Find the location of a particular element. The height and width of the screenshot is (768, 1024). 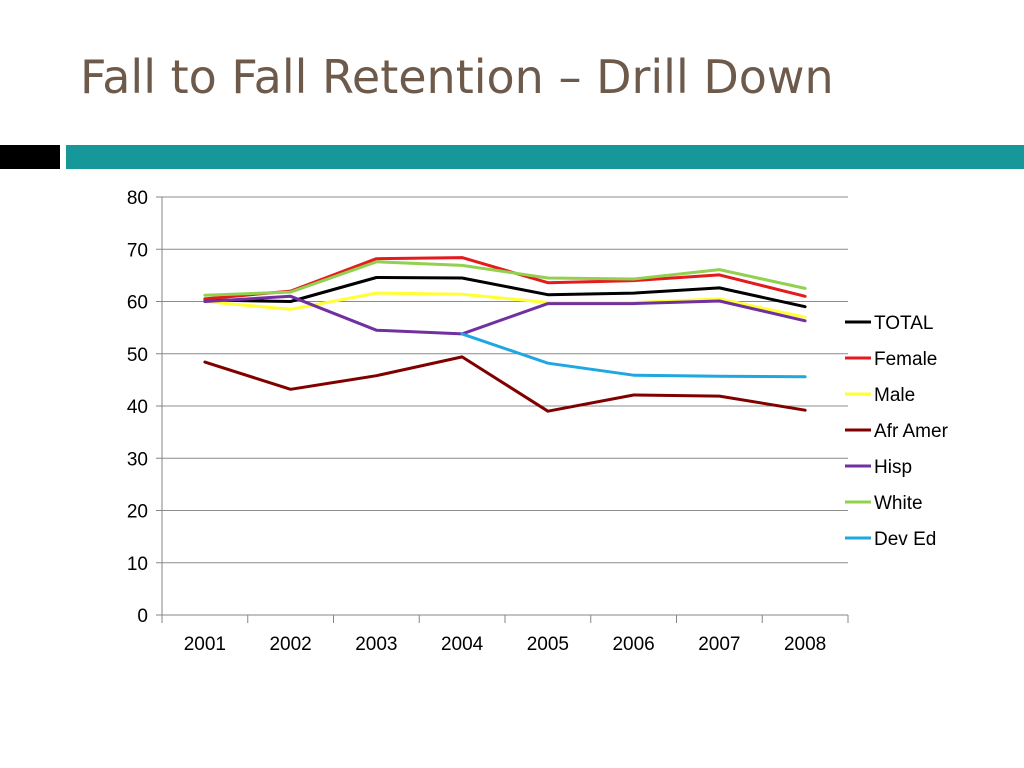

legend: TOTAL Female Male Afr Amer Hisp White Dev Ed is located at coordinates (897, 431).